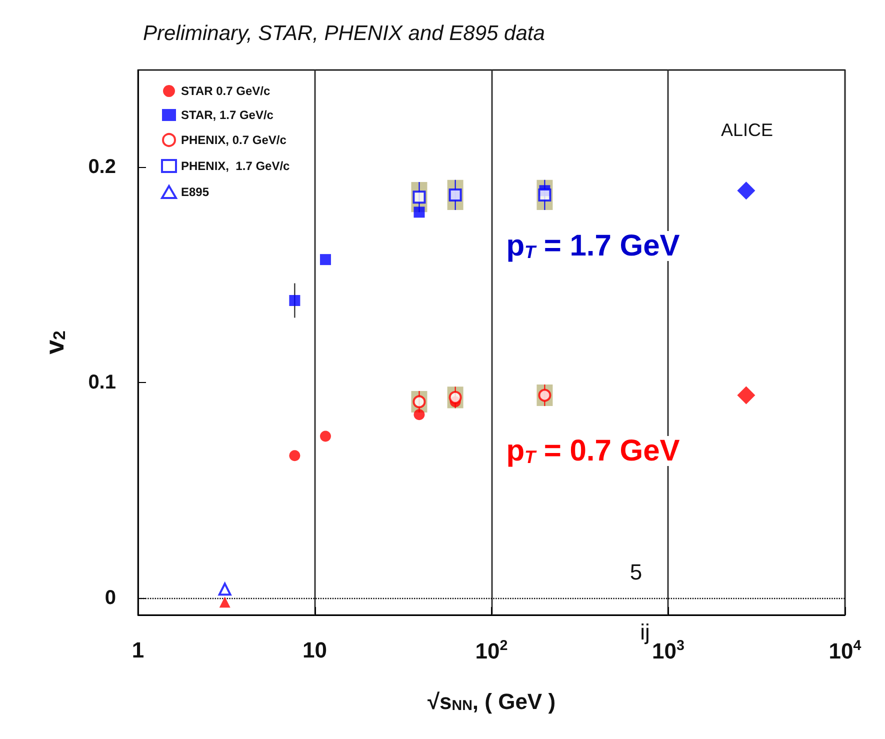 This screenshot has height=739, width=885. I want to click on y-axis-title: v2, so click(54, 342).